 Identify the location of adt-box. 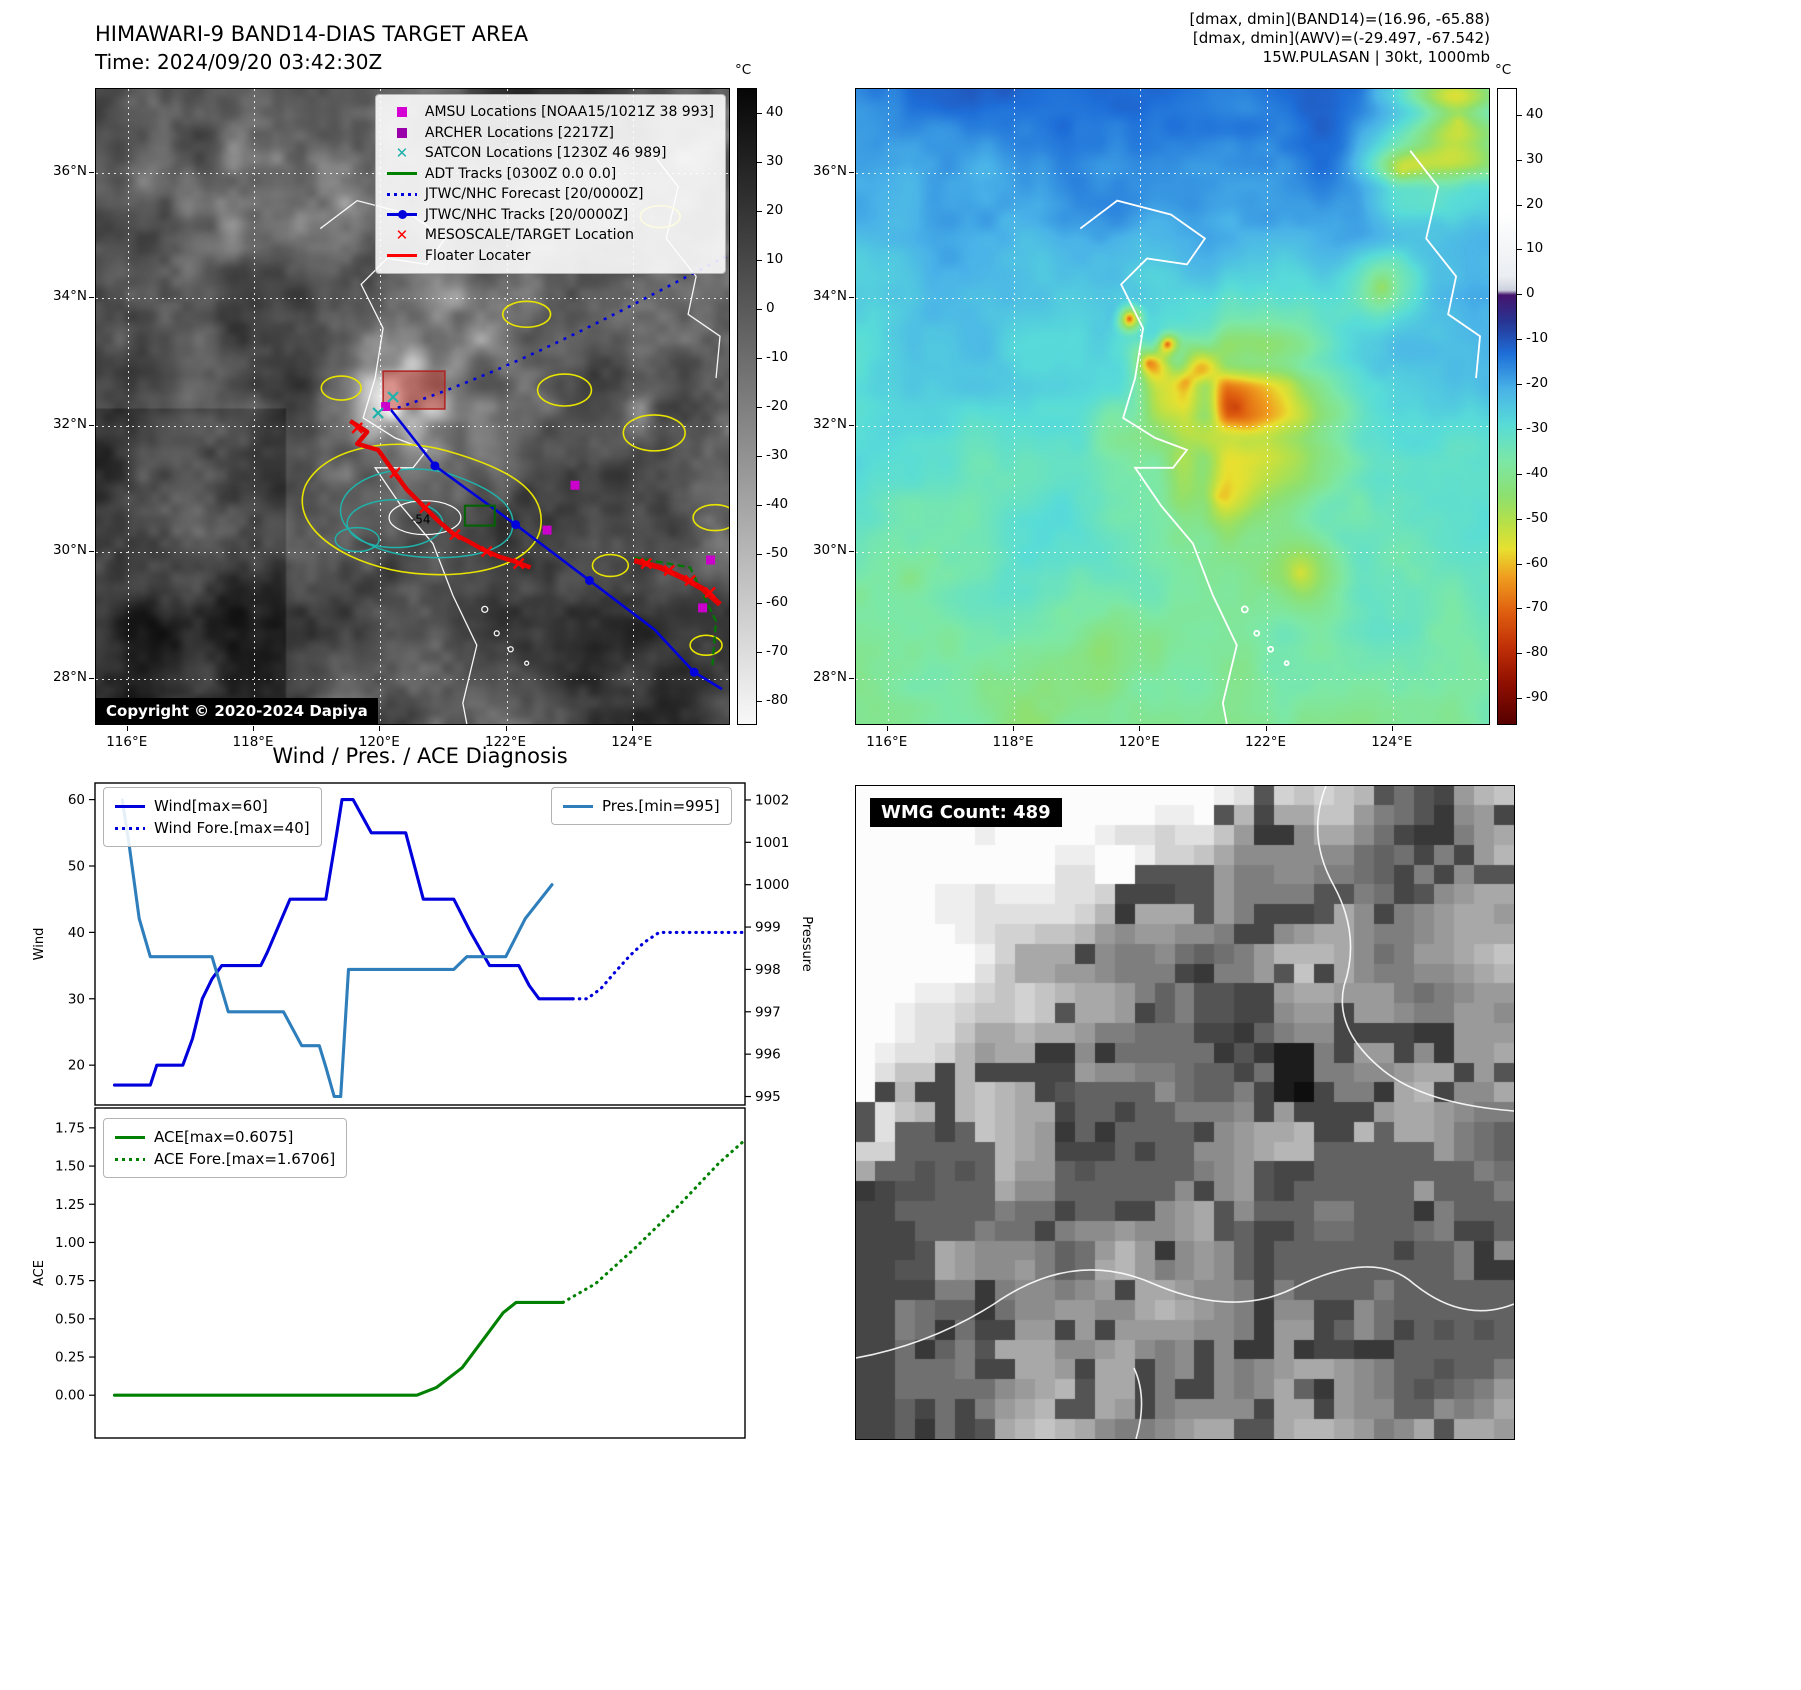
(479, 515).